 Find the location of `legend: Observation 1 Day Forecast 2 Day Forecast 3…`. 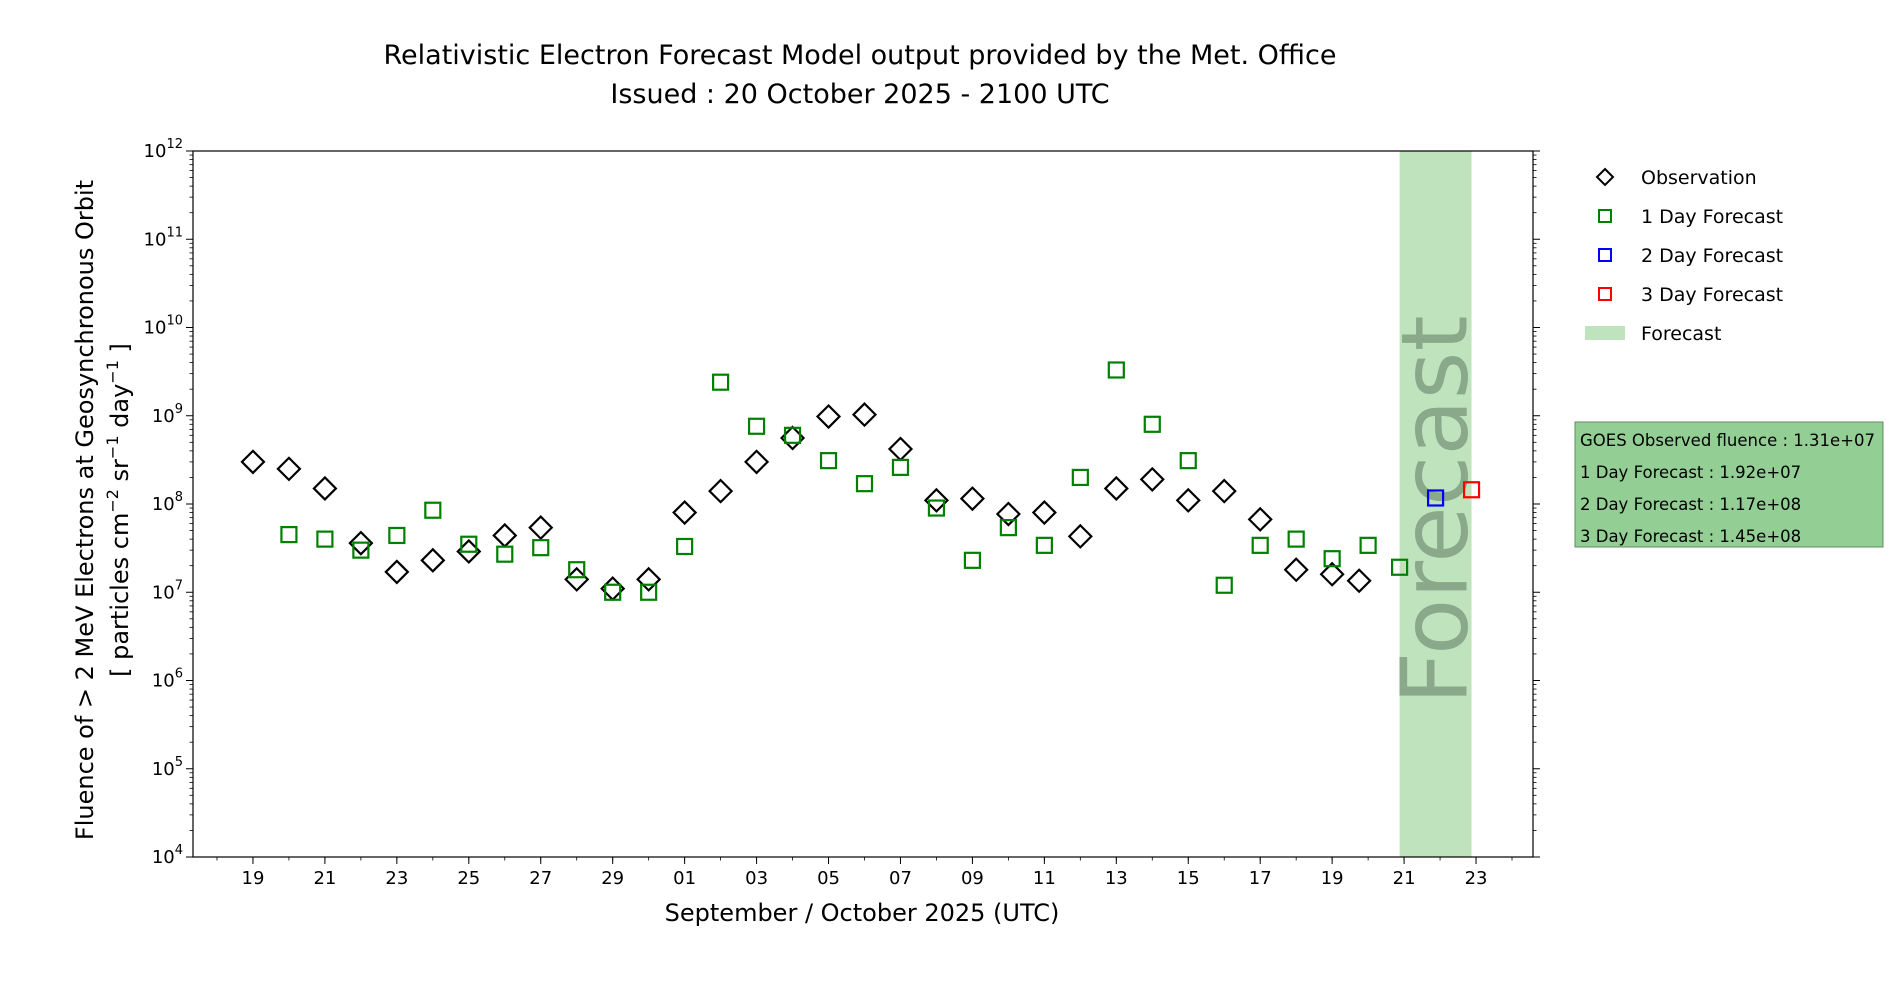

legend: Observation 1 Day Forecast 2 Day Forecast 3… is located at coordinates (1684, 256).